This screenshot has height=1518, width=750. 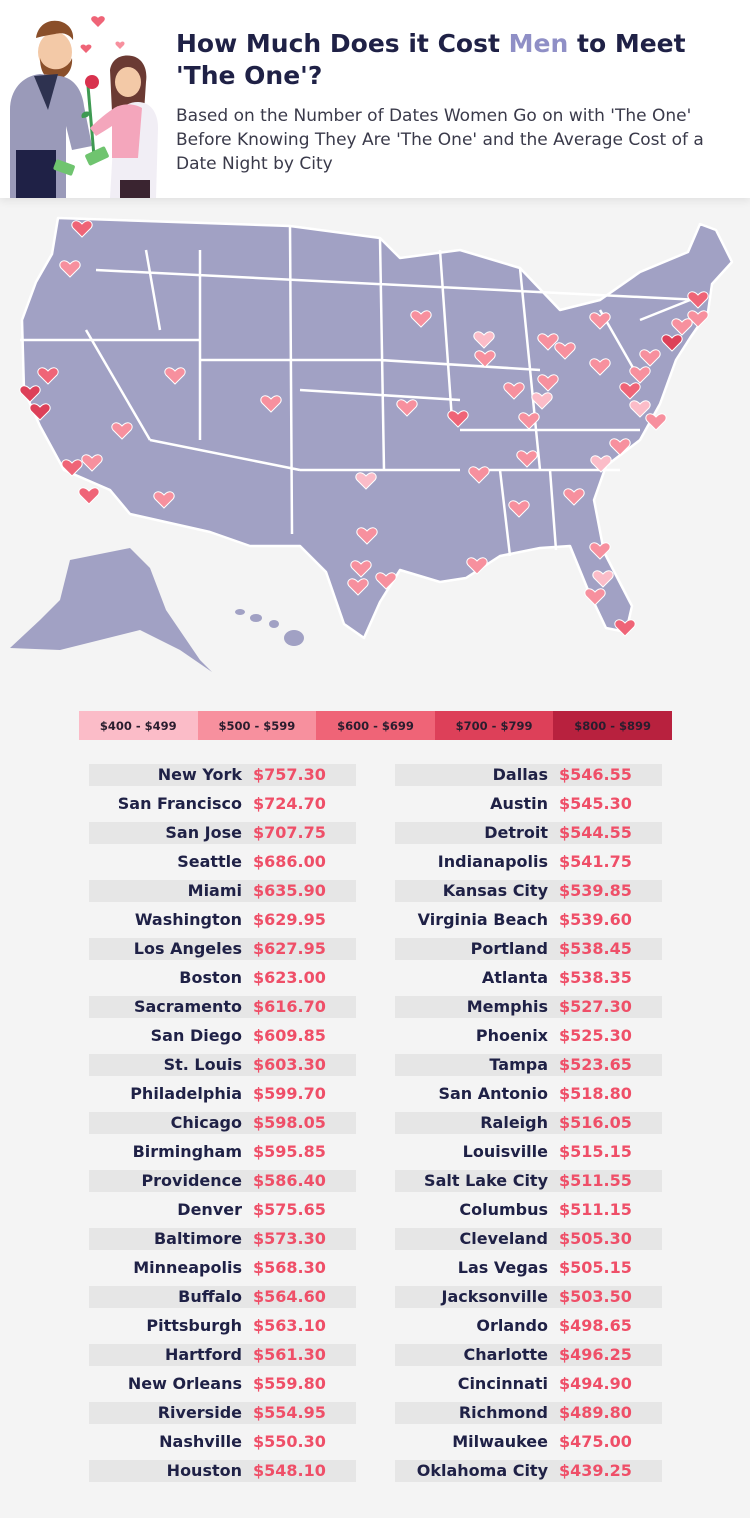 What do you see at coordinates (595, 1151) in the screenshot?
I see `city-cost: $515.15` at bounding box center [595, 1151].